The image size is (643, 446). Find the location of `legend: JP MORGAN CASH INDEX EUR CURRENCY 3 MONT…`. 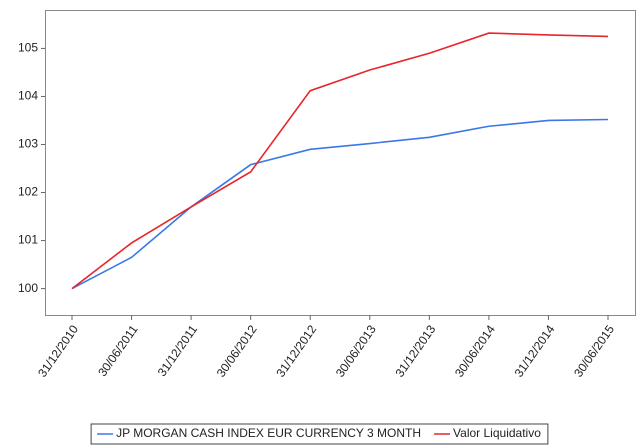

legend: JP MORGAN CASH INDEX EUR CURRENCY 3 MONT… is located at coordinates (319, 434).